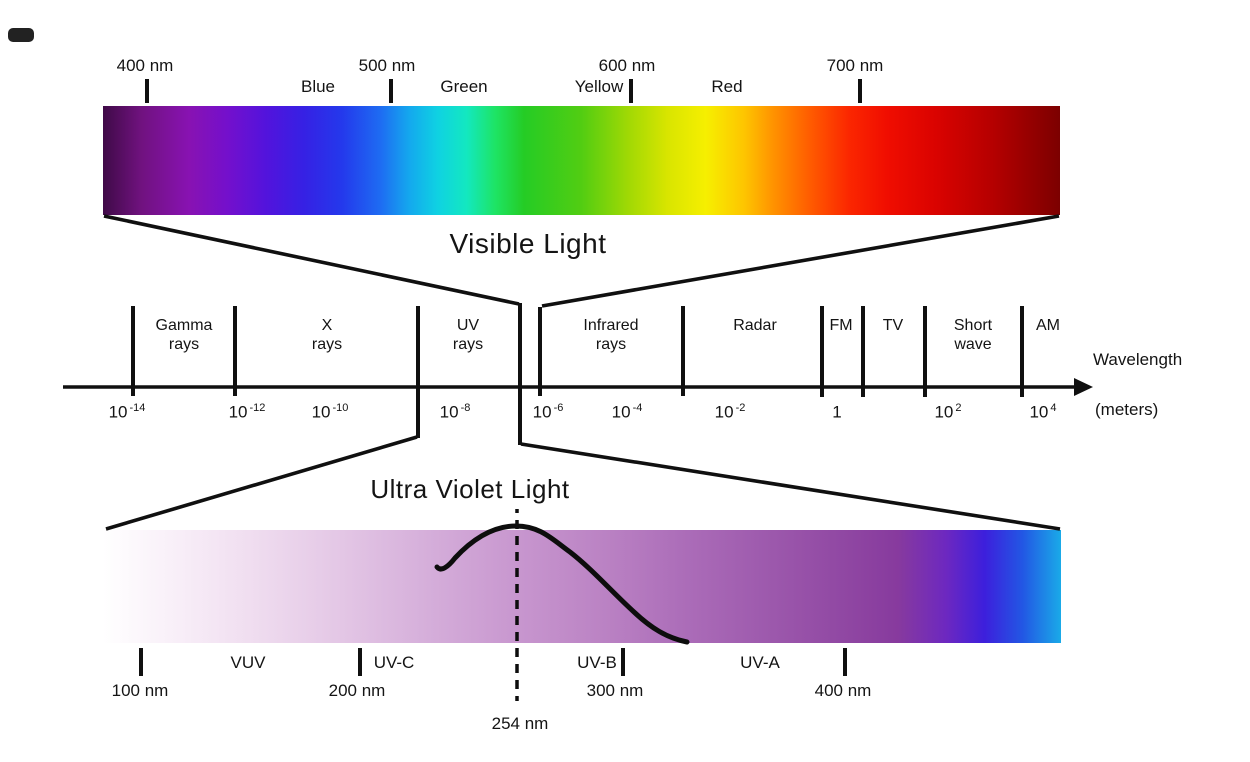 The width and height of the screenshot is (1250, 762). Describe the element at coordinates (145, 65) in the screenshot. I see `visible-tick-label-400: 400 nm` at that location.